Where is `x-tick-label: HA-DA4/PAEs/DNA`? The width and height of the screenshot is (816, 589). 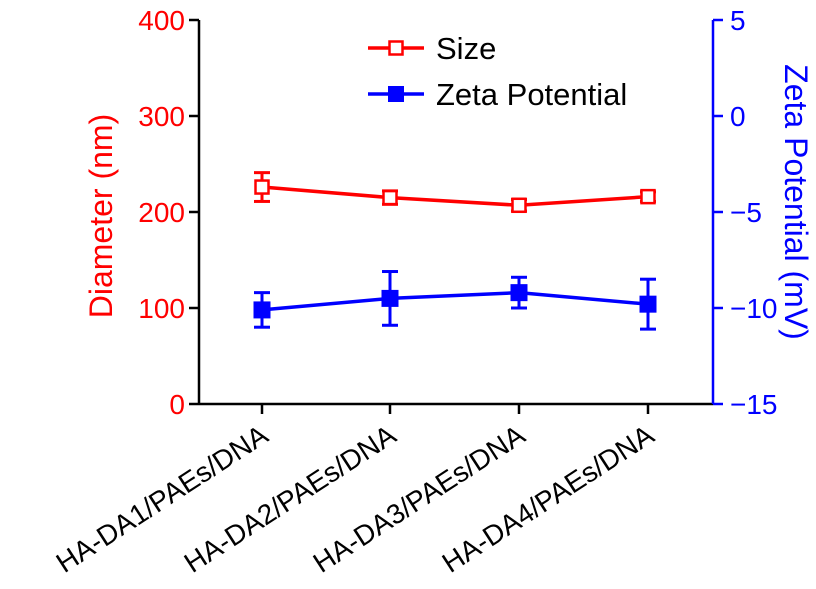 x-tick-label: HA-DA4/PAEs/DNA is located at coordinates (548, 499).